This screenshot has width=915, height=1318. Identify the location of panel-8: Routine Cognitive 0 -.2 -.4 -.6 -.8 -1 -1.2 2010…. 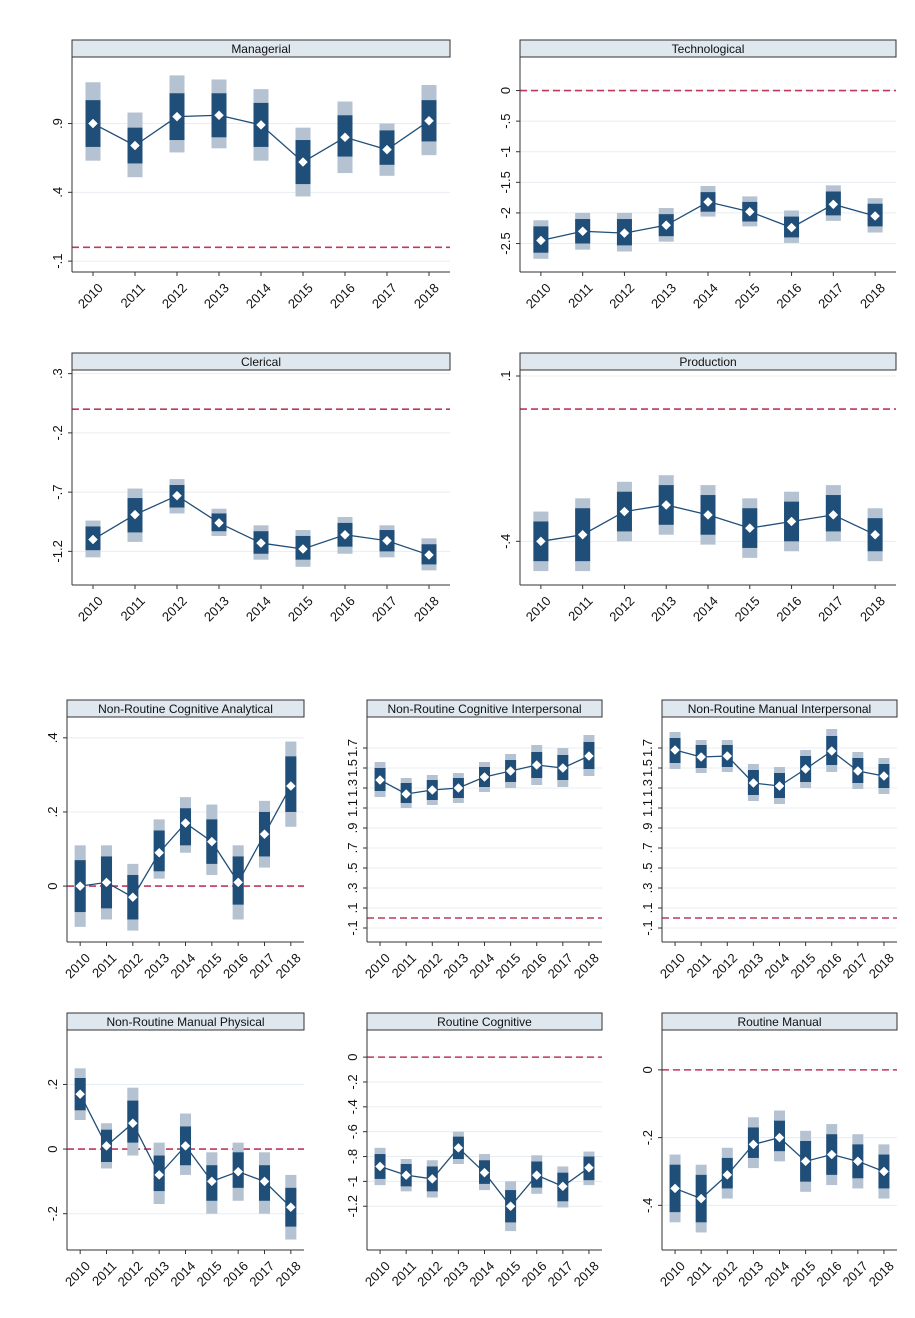
(474, 1150).